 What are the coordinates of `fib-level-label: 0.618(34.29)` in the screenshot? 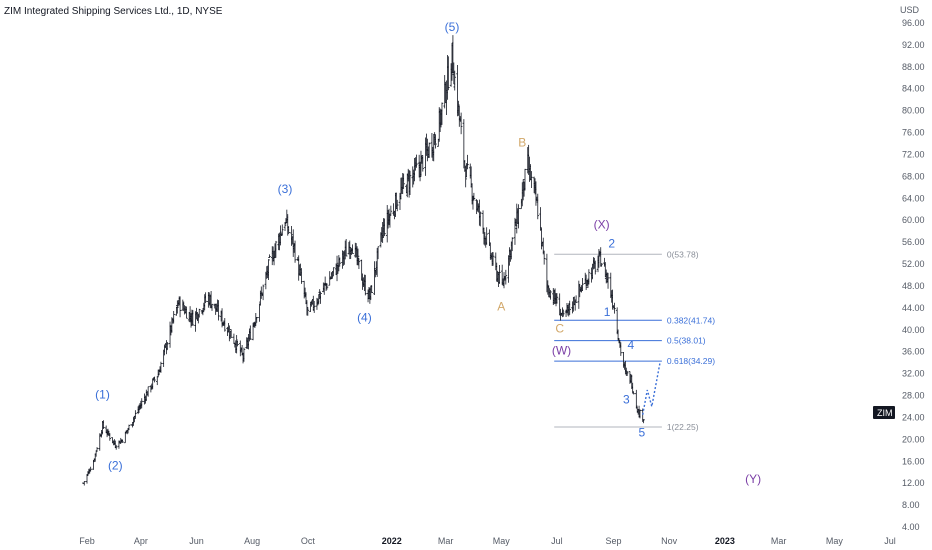 It's located at (691, 361).